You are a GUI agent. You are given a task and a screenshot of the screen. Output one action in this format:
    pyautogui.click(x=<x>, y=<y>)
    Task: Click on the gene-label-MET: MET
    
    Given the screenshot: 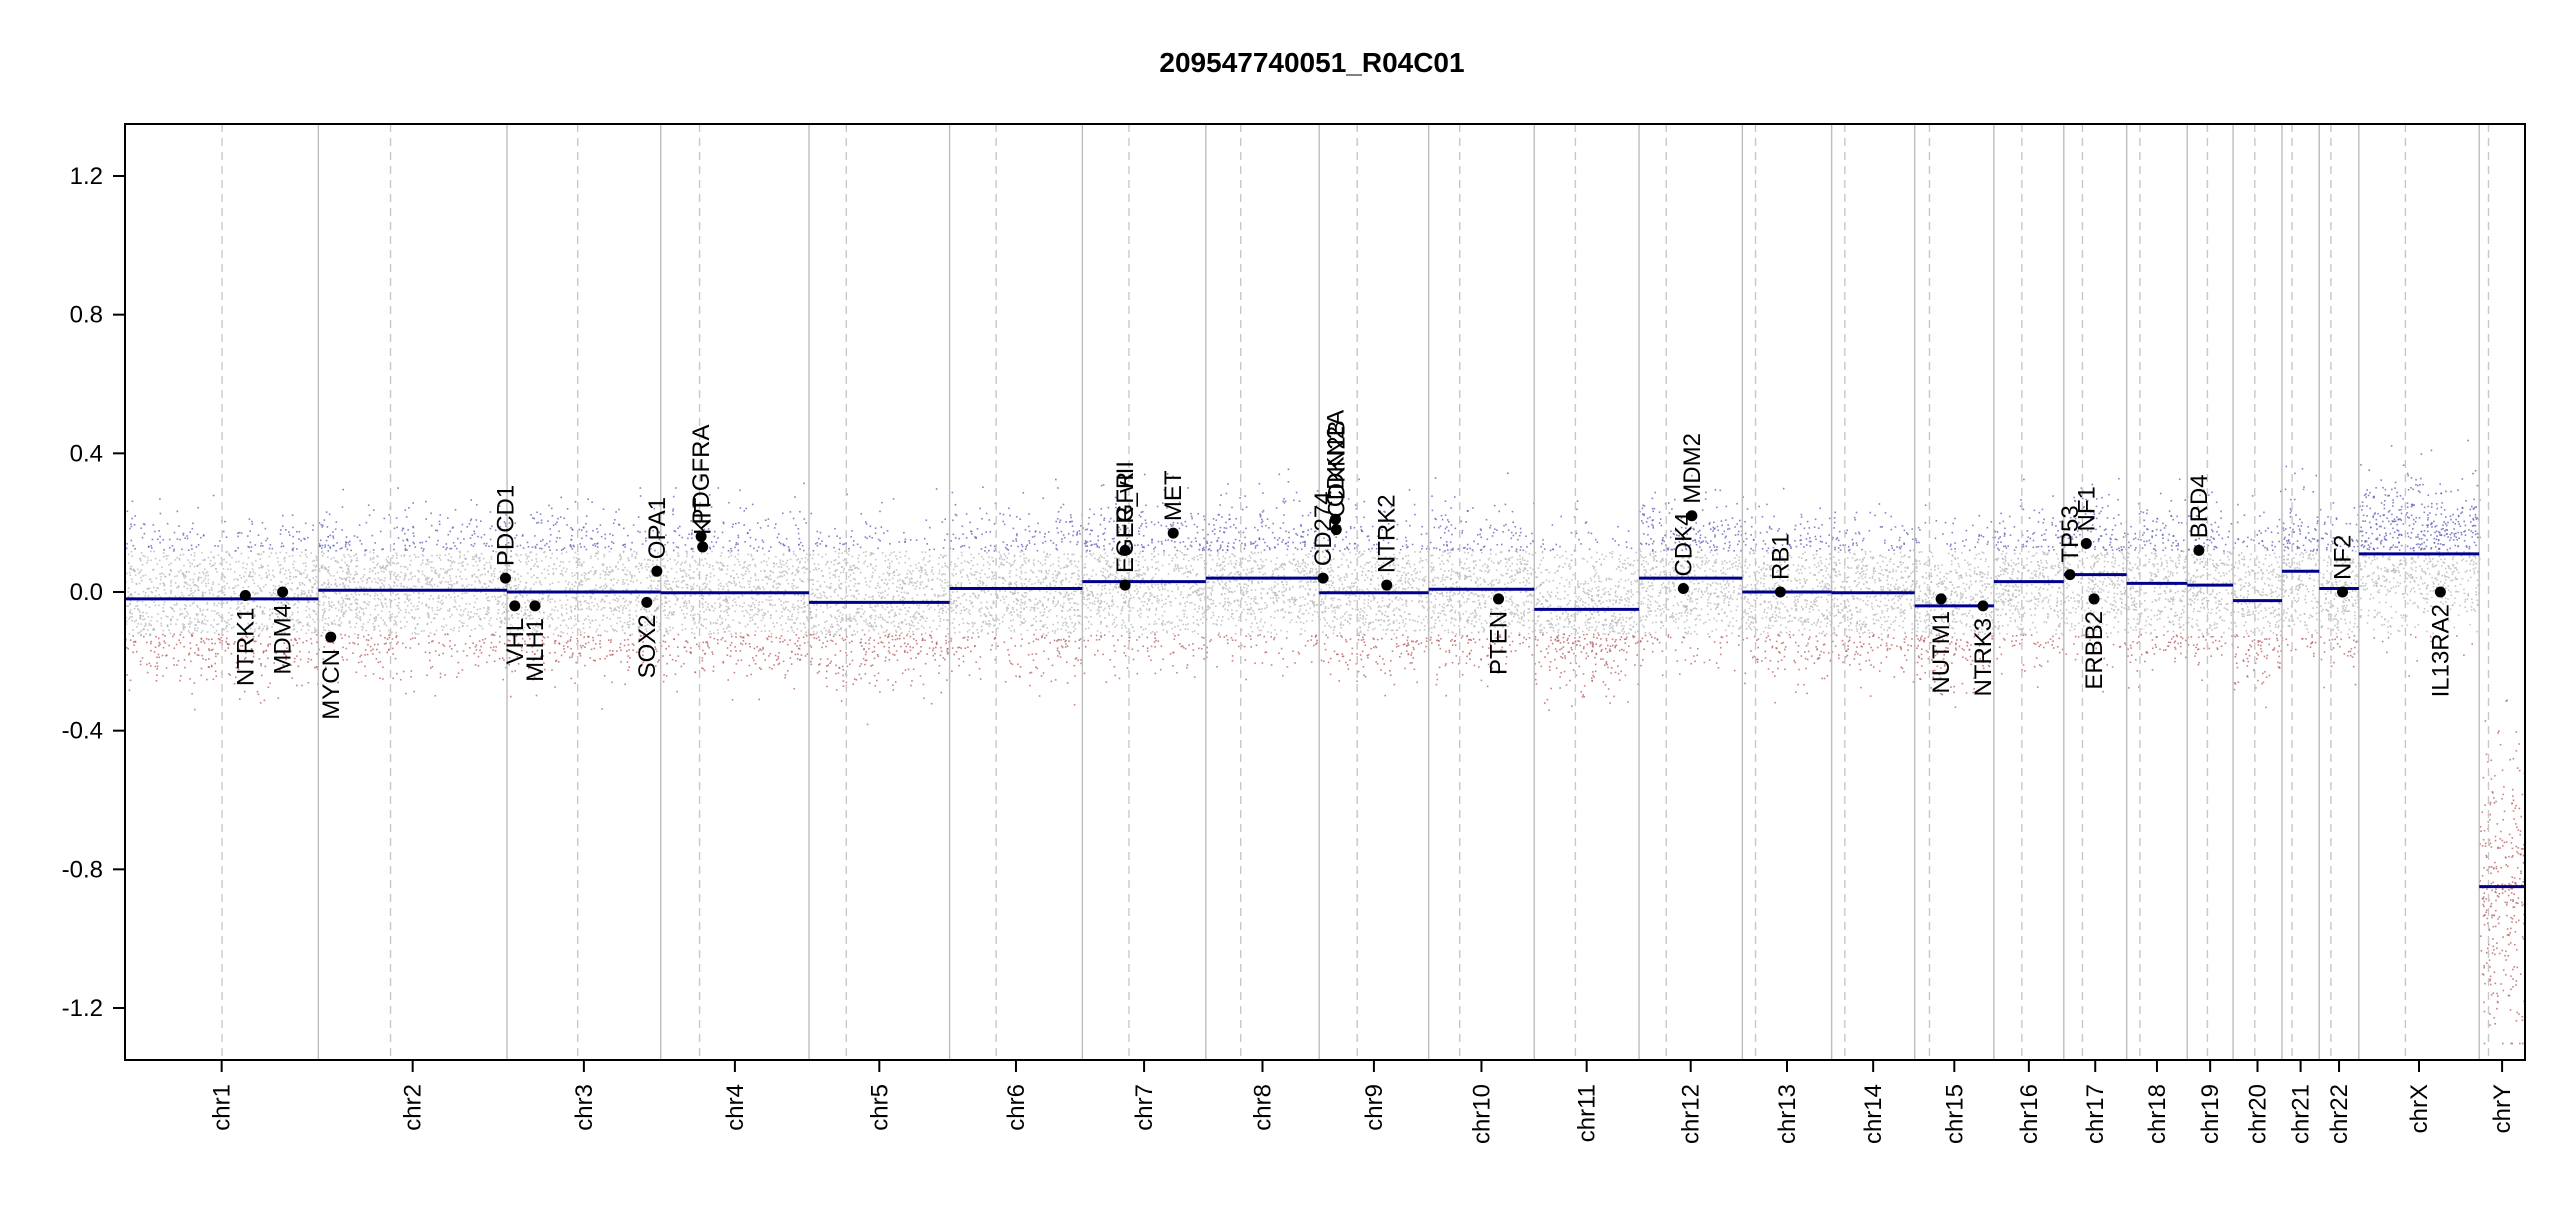 What is the action you would take?
    pyautogui.click(x=1173, y=495)
    